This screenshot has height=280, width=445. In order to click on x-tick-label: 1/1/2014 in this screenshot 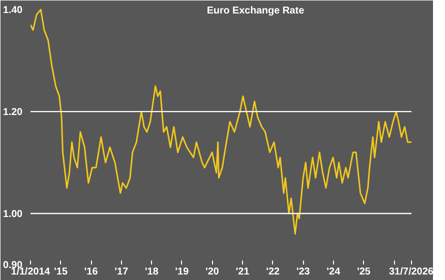, I will do `click(30, 272)`.